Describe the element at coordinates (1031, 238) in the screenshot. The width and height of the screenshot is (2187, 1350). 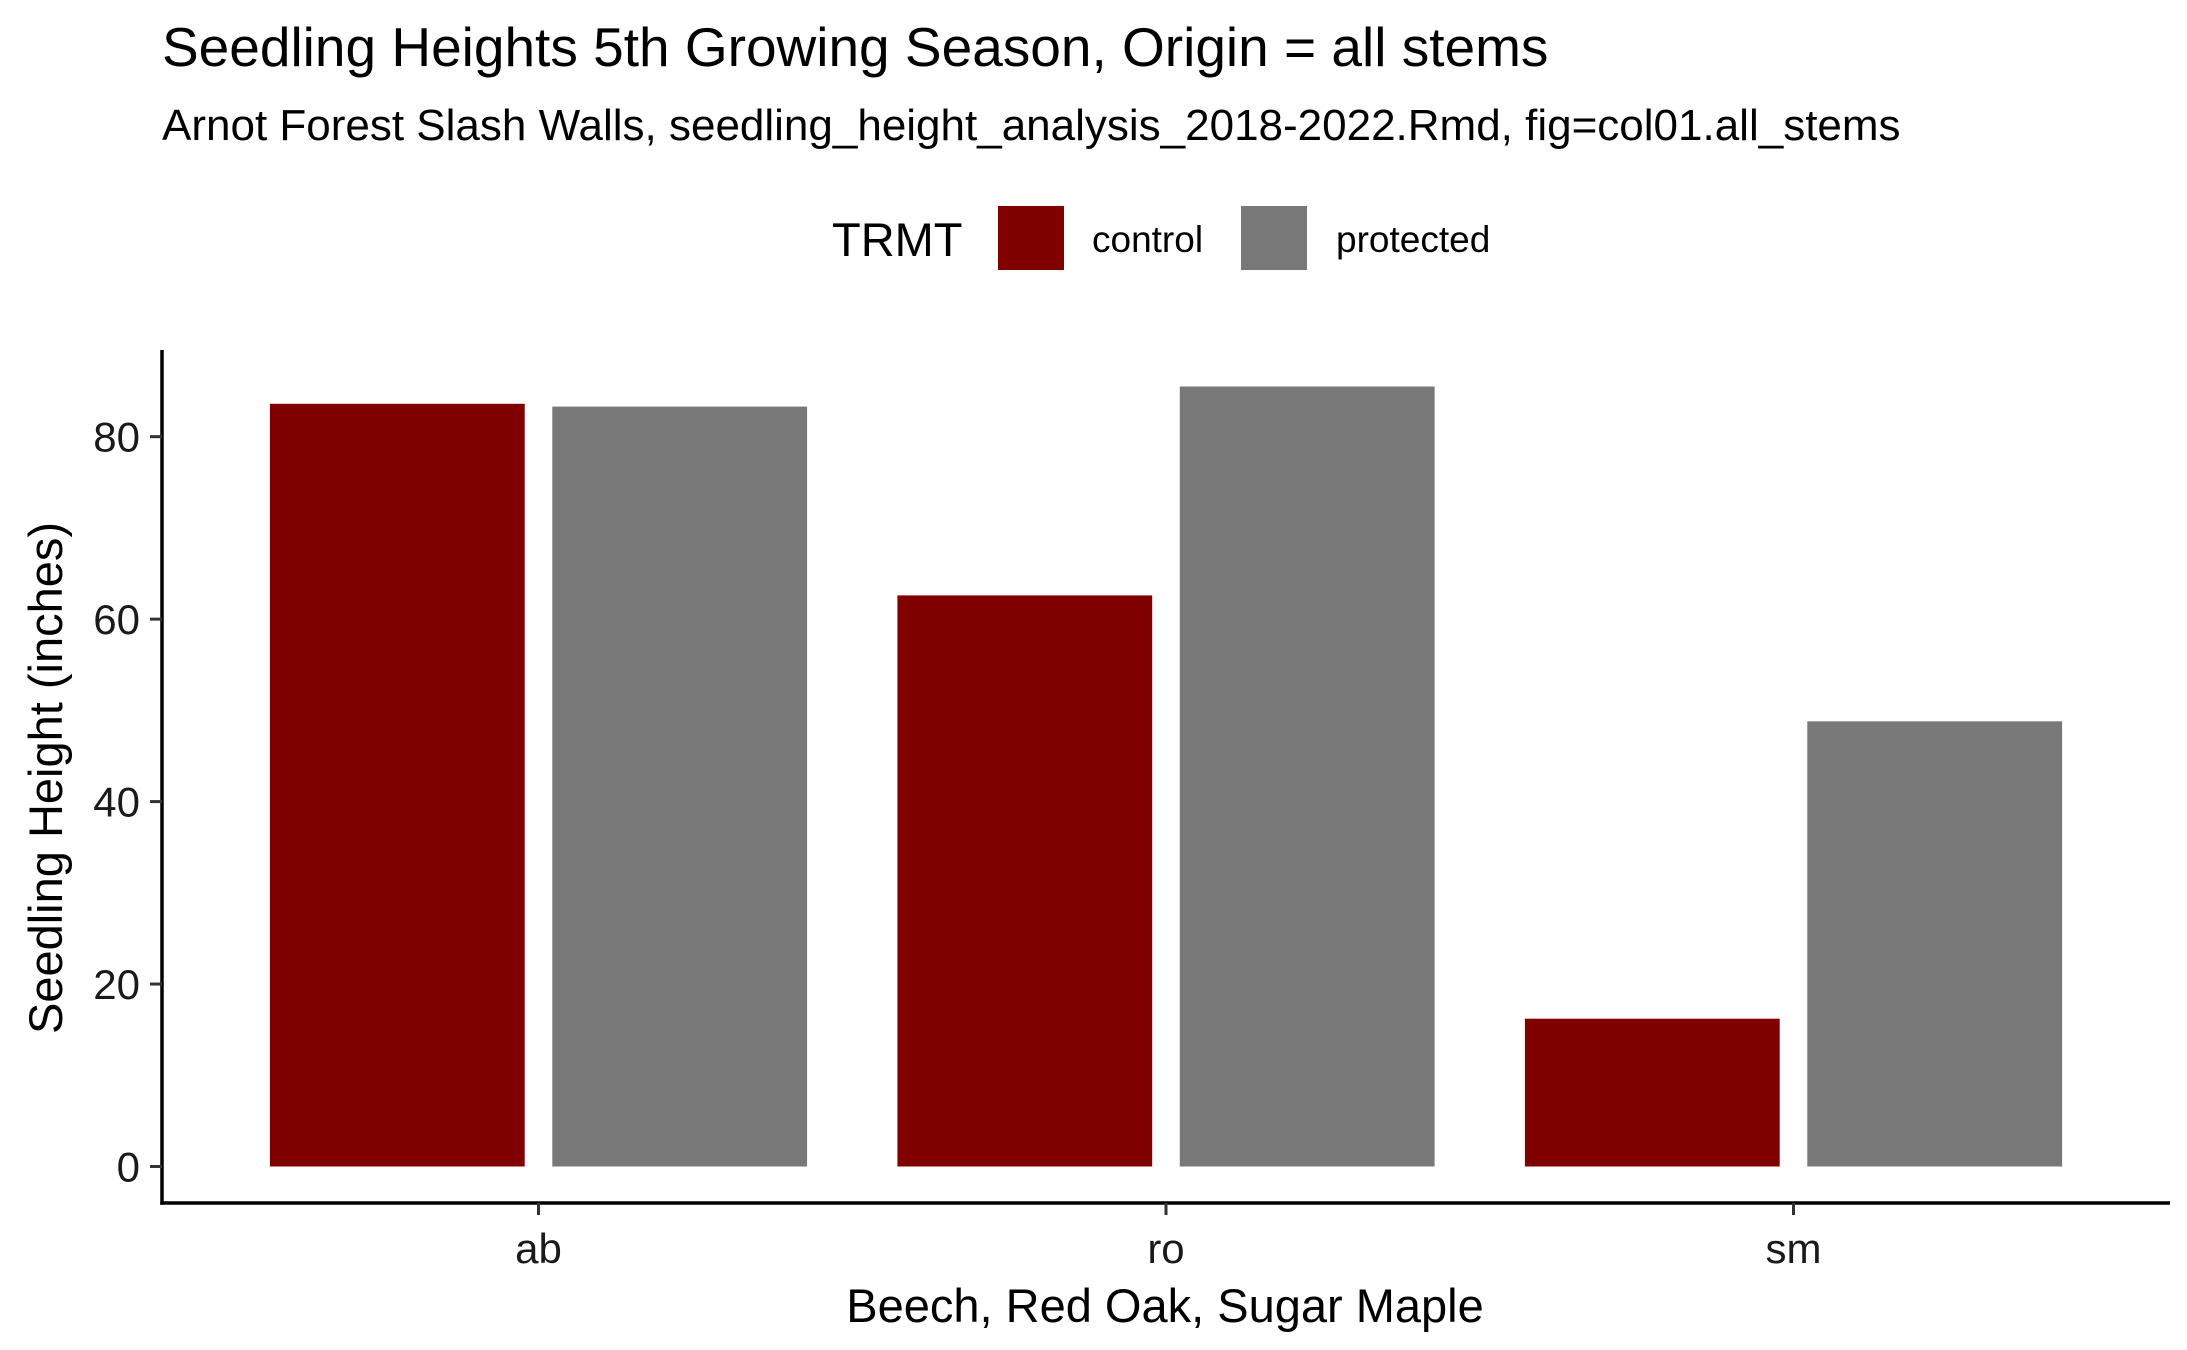
I see `legend-key-control` at that location.